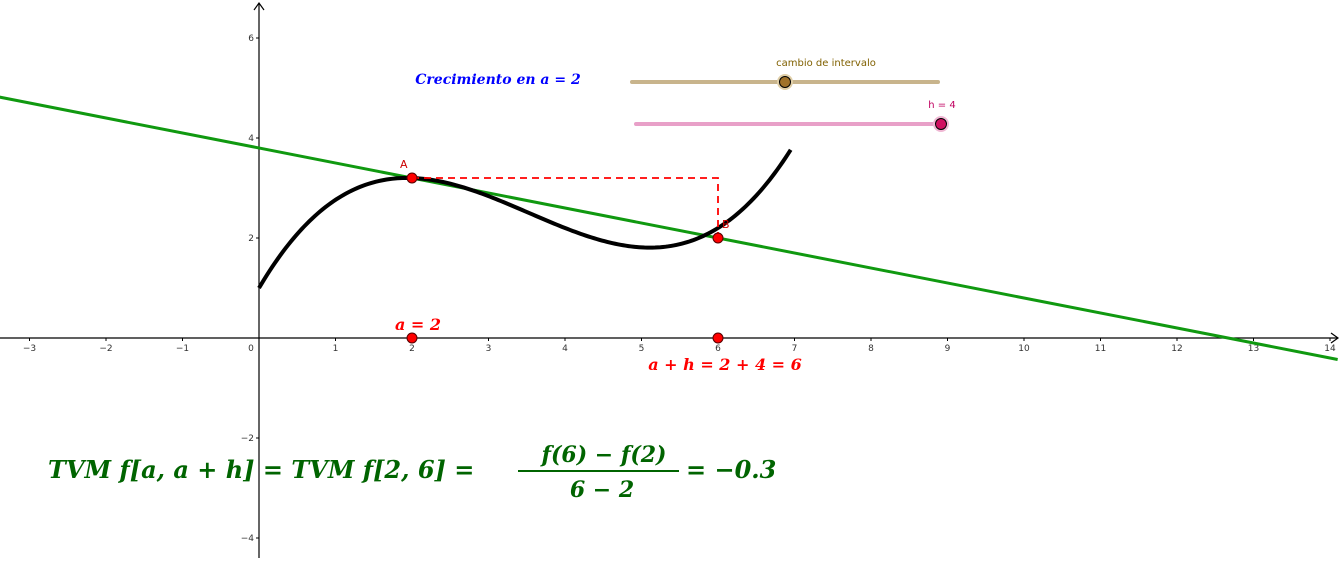  Describe the element at coordinates (182, 349) in the screenshot. I see `x-tick-label: −1` at that location.